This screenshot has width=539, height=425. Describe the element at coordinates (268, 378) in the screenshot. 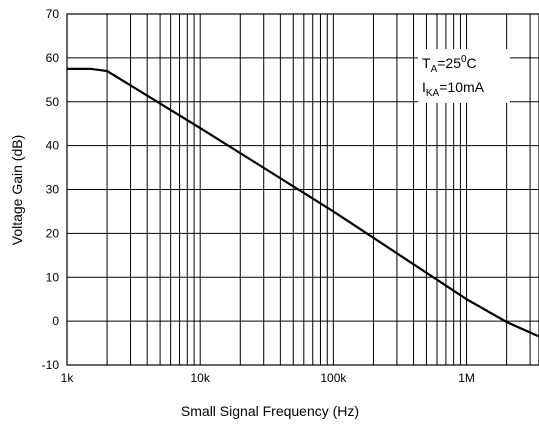

I see `x-tick-labels: 1k 10k 100k 1M` at that location.